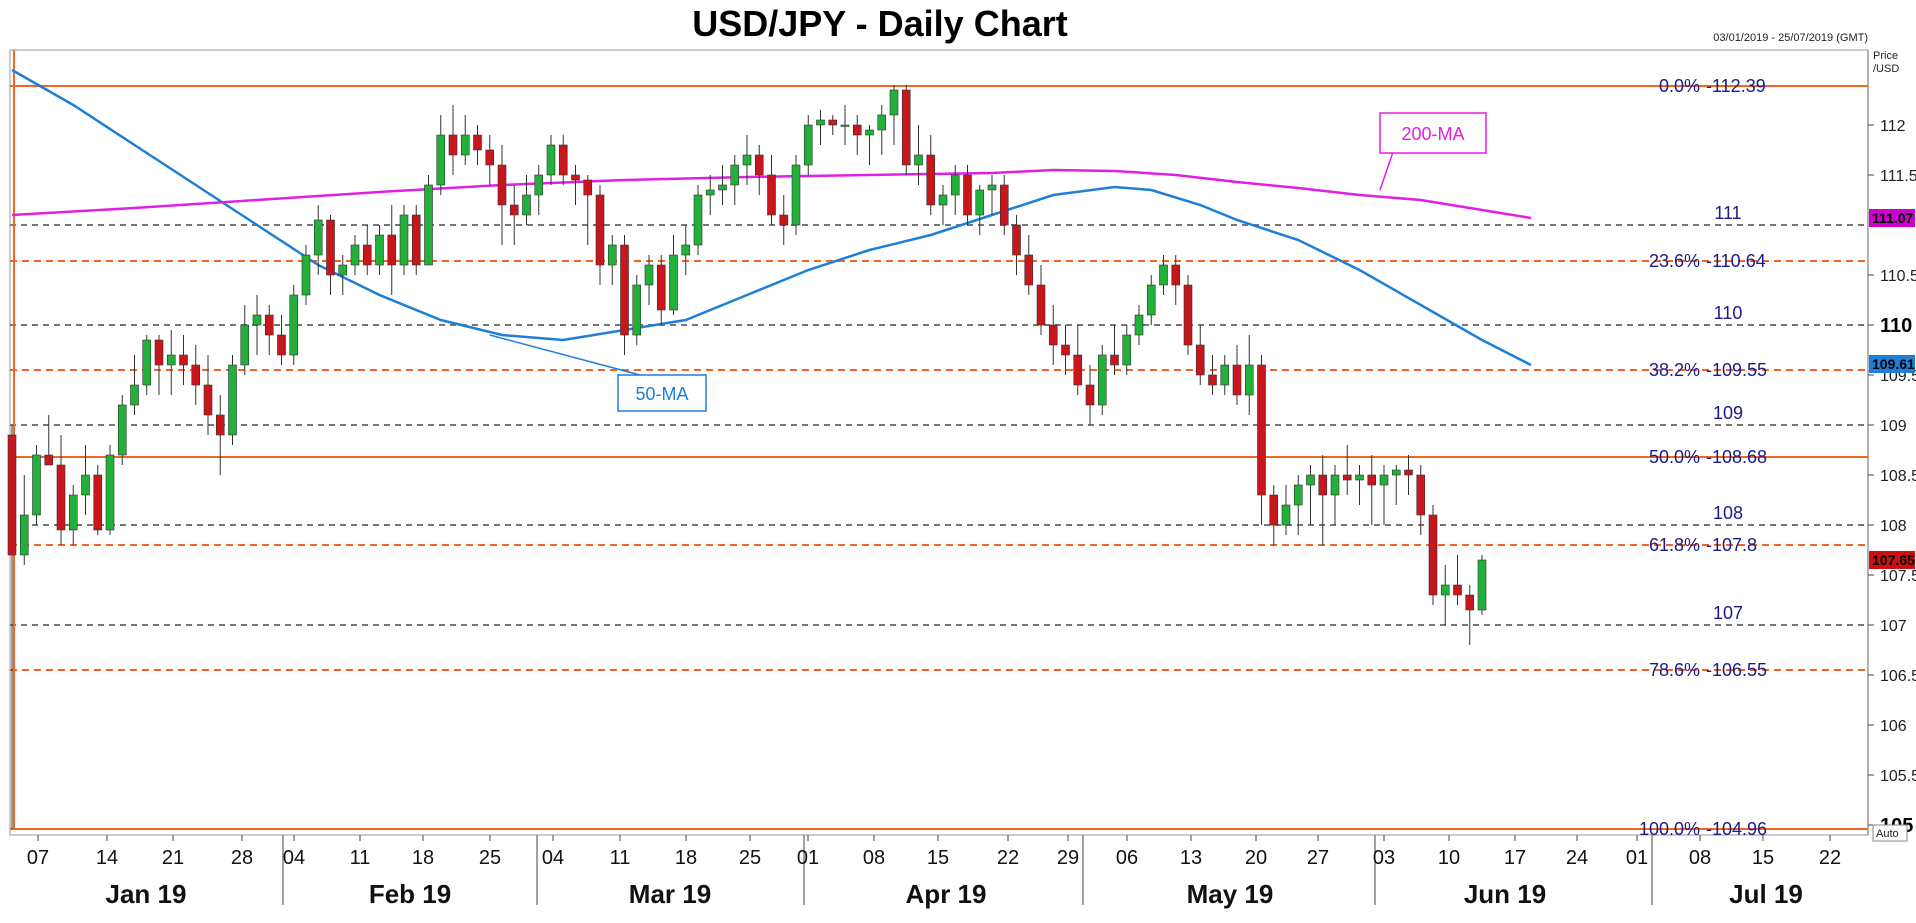 The width and height of the screenshot is (1916, 923). What do you see at coordinates (1898, 776) in the screenshot?
I see `price-tick-label: 105.5` at bounding box center [1898, 776].